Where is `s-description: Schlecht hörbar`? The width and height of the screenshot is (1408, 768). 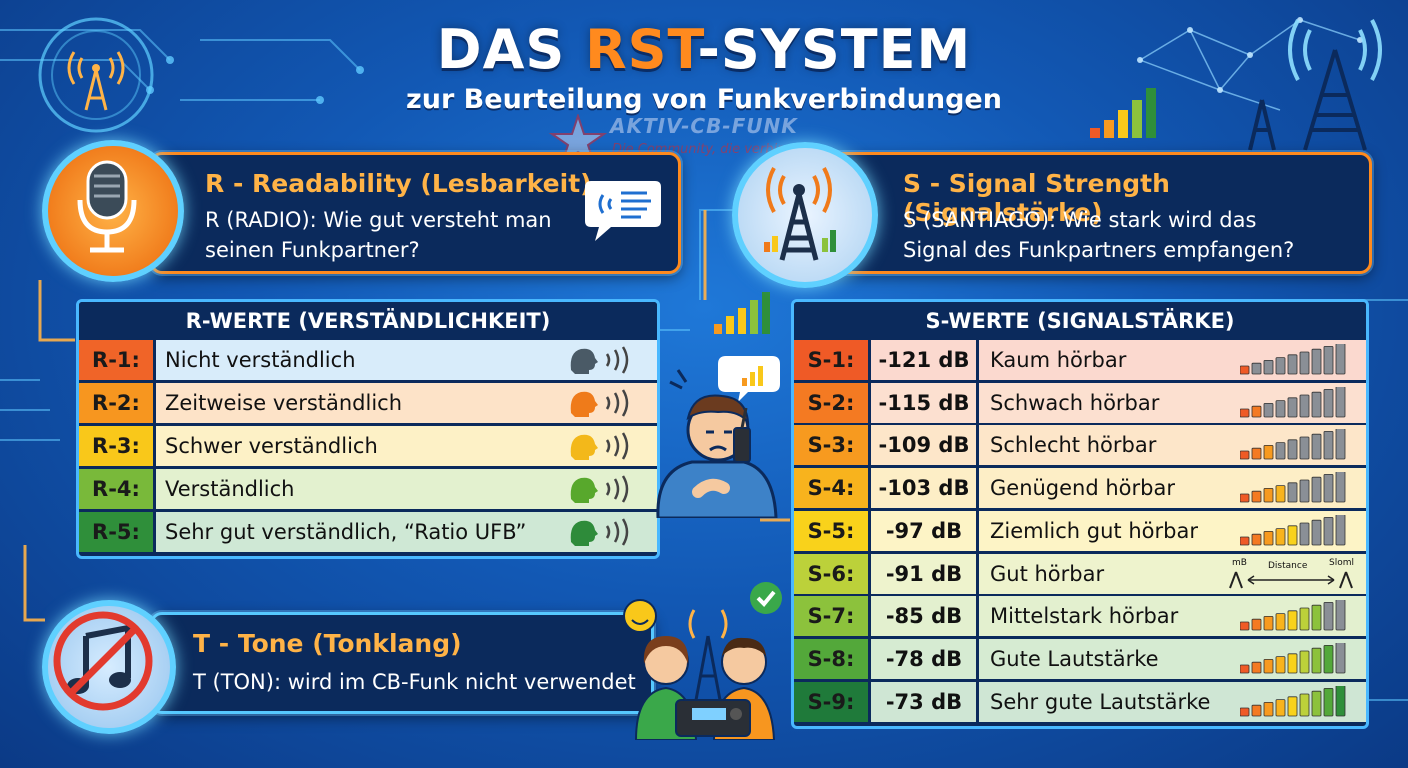 s-description: Schlecht hörbar is located at coordinates (1073, 445).